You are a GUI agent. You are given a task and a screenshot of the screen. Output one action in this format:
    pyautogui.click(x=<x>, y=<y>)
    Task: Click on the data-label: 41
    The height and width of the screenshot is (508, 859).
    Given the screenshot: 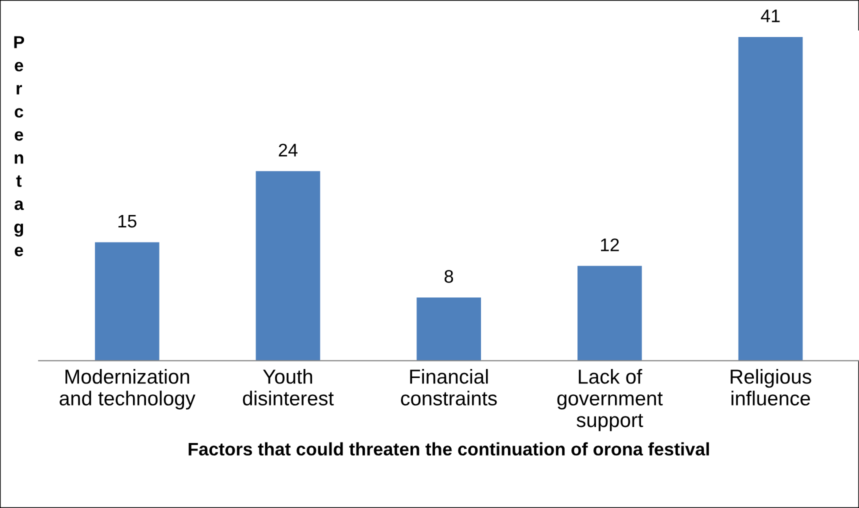 What is the action you would take?
    pyautogui.click(x=770, y=16)
    